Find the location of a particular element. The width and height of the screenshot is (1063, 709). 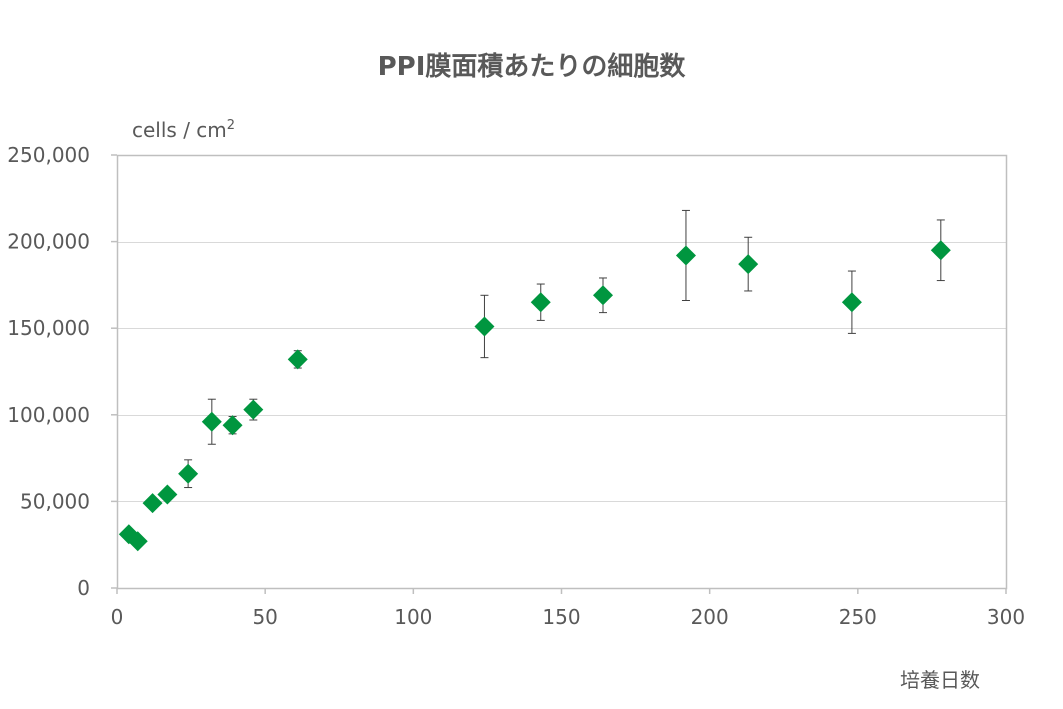

x-tick-label: 0 is located at coordinates (117, 617).